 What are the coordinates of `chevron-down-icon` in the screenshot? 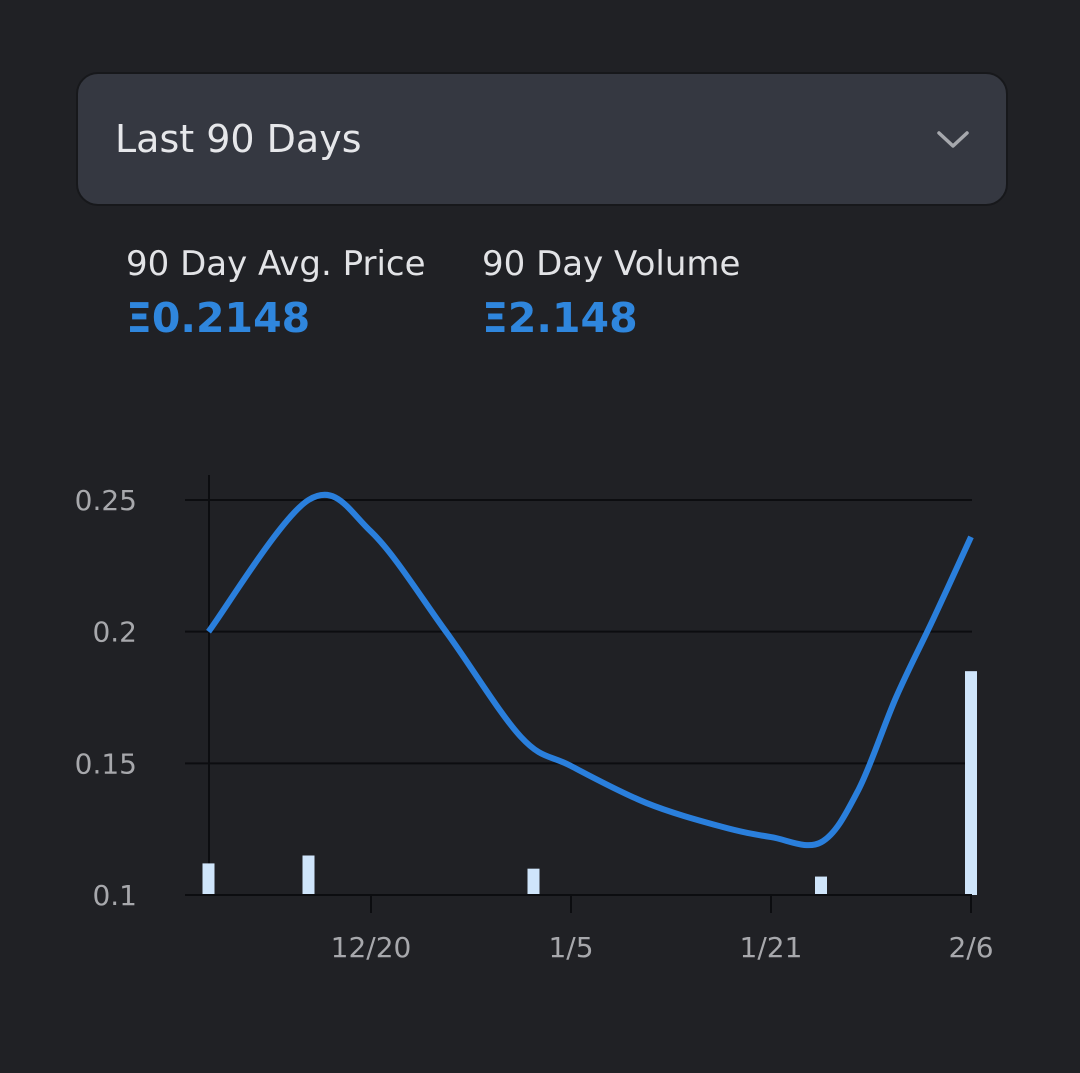 It's located at (953, 139).